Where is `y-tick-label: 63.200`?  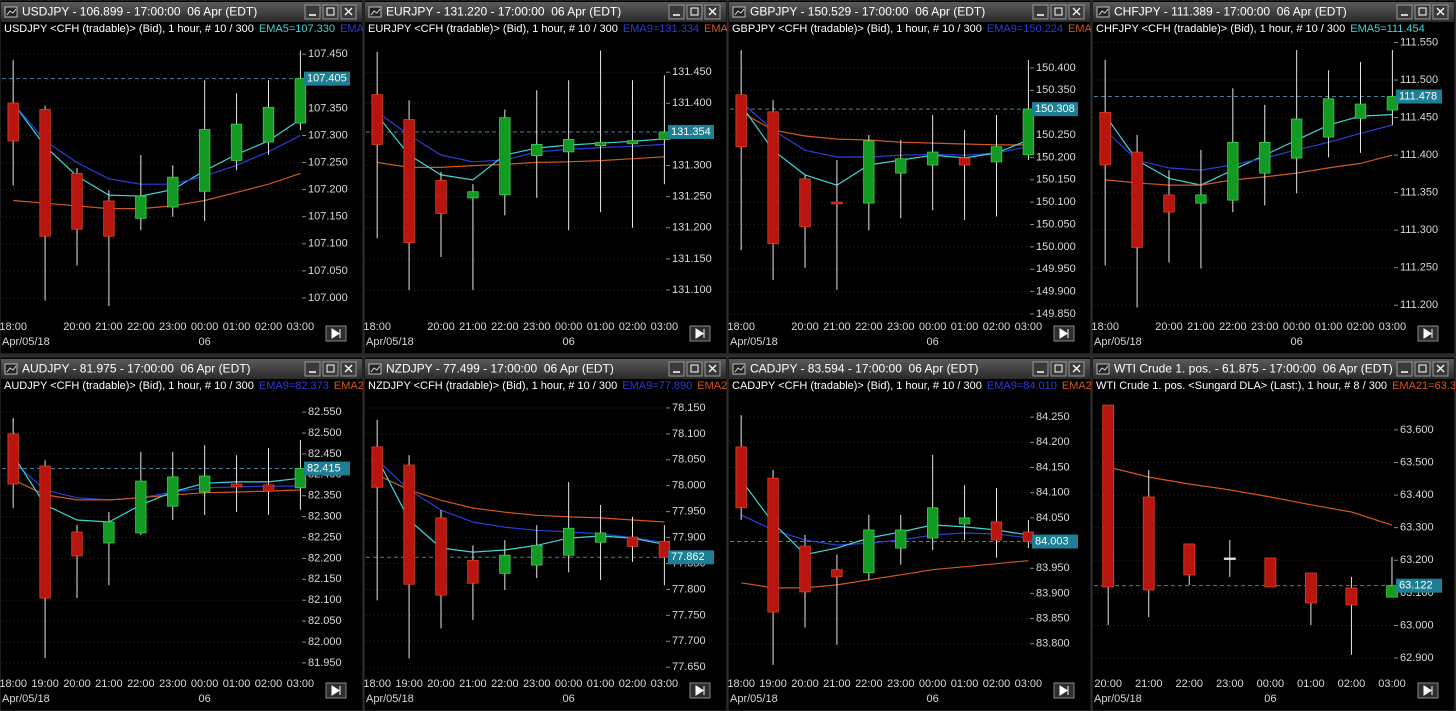
y-tick-label: 63.200 is located at coordinates (1417, 560).